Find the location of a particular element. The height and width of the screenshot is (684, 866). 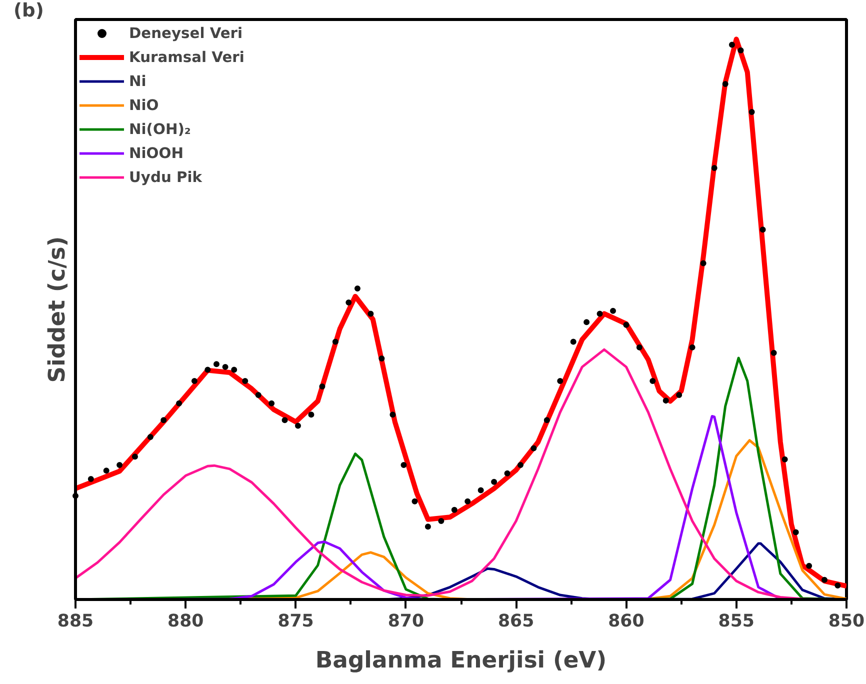

x-axis-title: Baglanma Enerjisi (eV) is located at coordinates (461, 661).